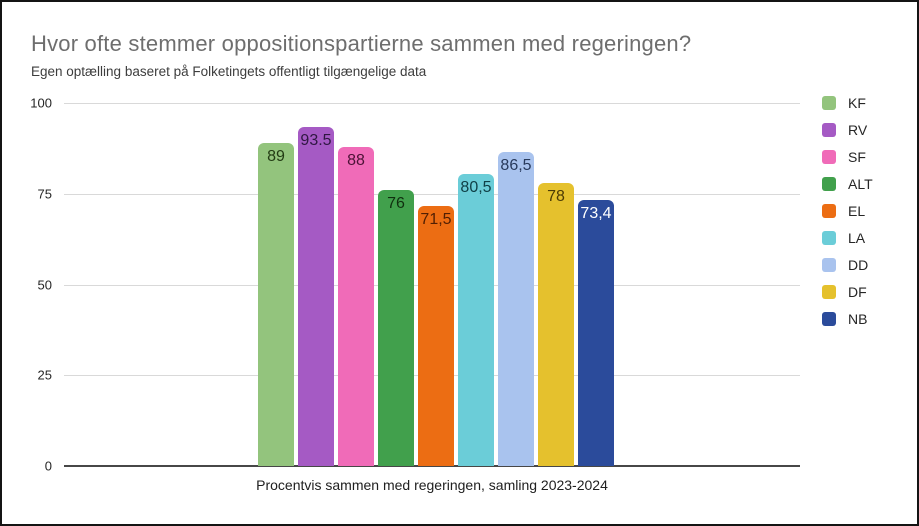 This screenshot has height=526, width=919. I want to click on bar-la: 80,5, so click(476, 319).